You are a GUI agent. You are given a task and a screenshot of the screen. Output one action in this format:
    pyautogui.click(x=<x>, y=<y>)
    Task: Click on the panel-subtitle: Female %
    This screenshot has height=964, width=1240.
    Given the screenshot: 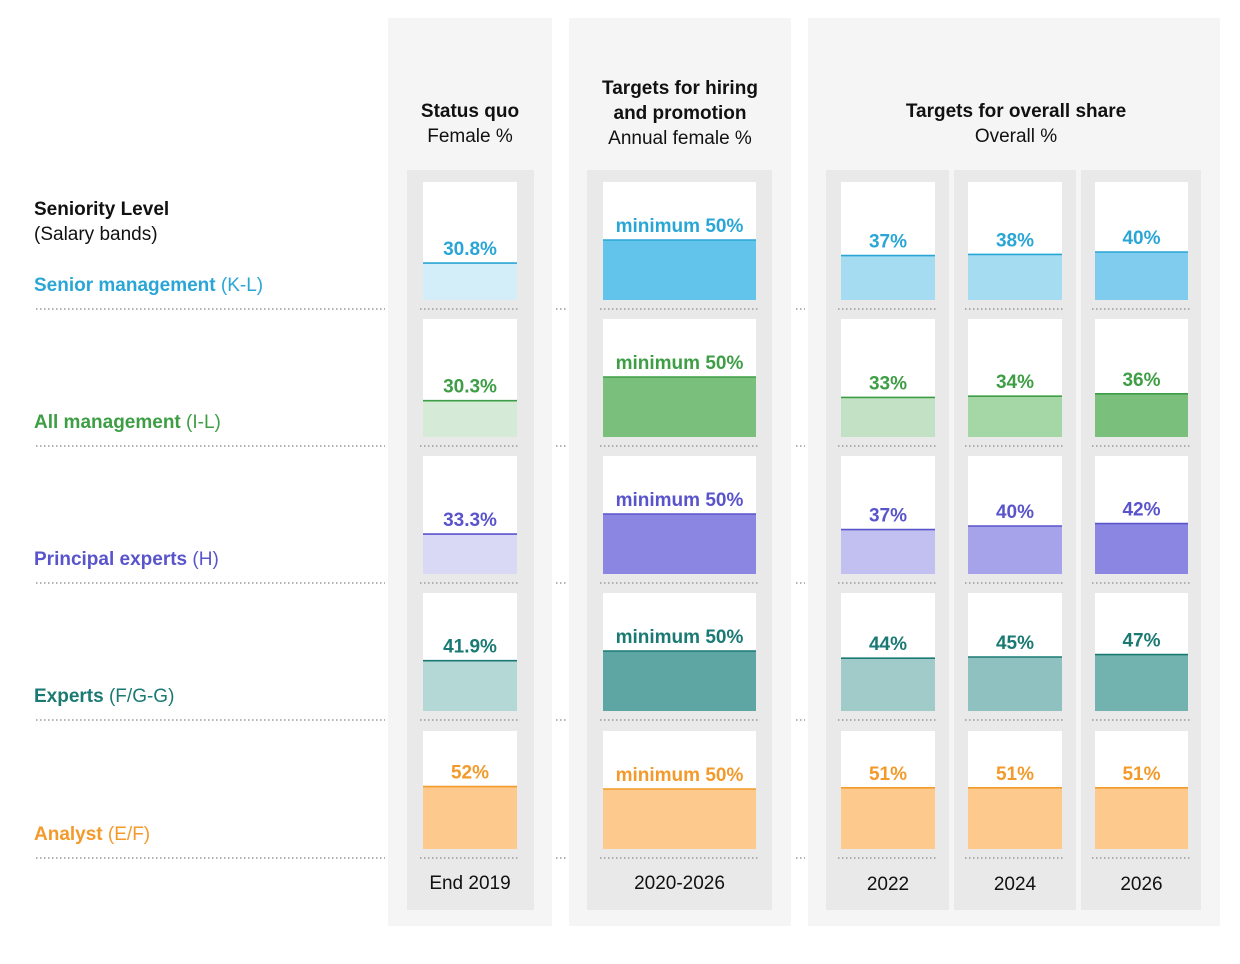 What is the action you would take?
    pyautogui.click(x=470, y=136)
    